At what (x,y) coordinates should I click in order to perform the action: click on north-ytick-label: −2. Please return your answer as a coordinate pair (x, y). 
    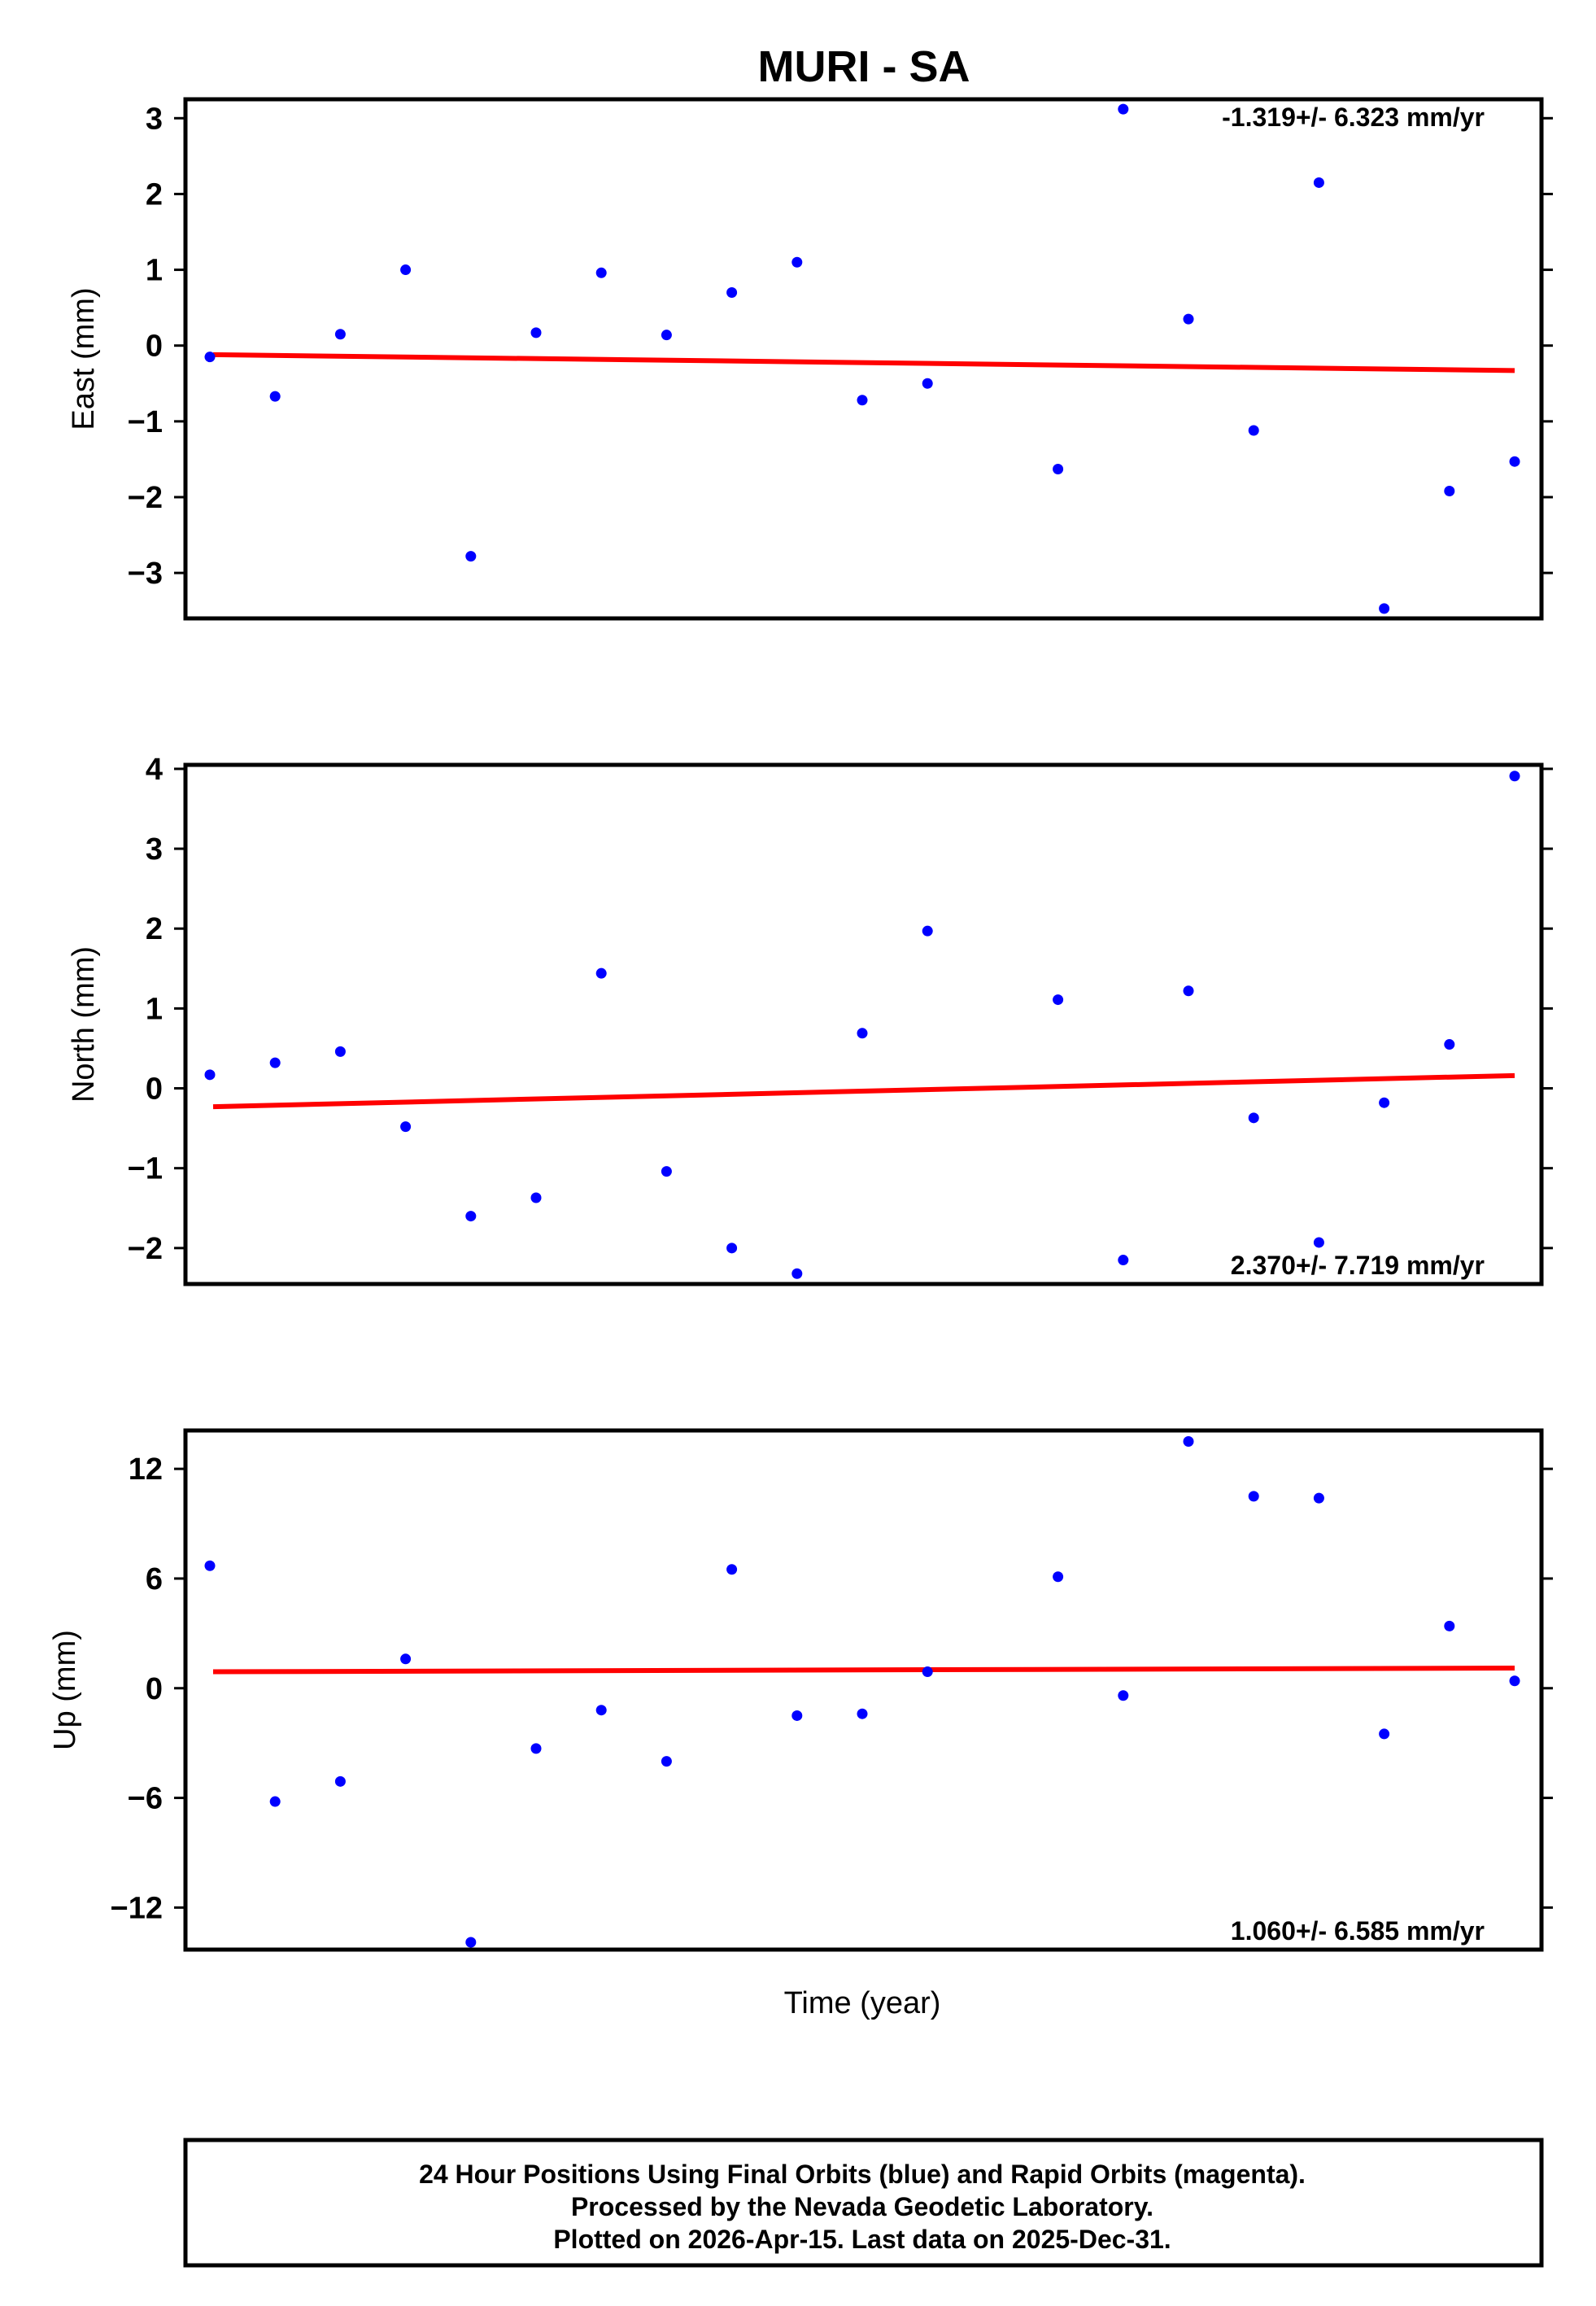
    Looking at the image, I should click on (145, 1249).